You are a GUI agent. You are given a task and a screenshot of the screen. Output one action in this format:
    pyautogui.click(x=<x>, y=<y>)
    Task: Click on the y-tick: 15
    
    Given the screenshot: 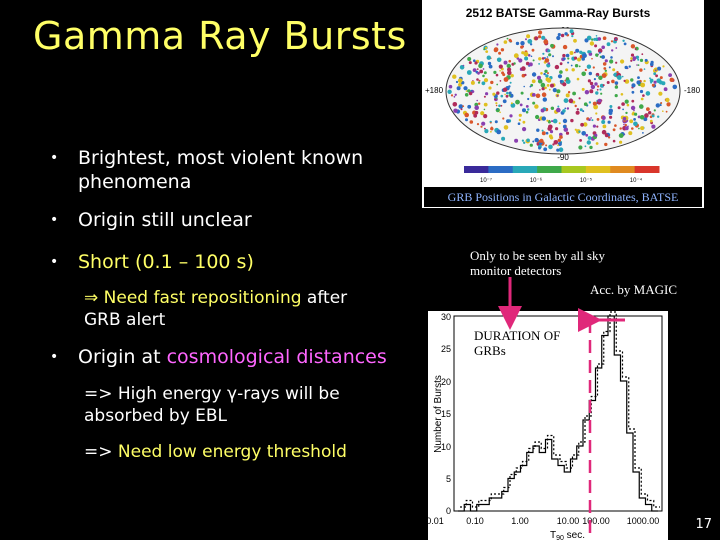 What is the action you would take?
    pyautogui.click(x=446, y=414)
    